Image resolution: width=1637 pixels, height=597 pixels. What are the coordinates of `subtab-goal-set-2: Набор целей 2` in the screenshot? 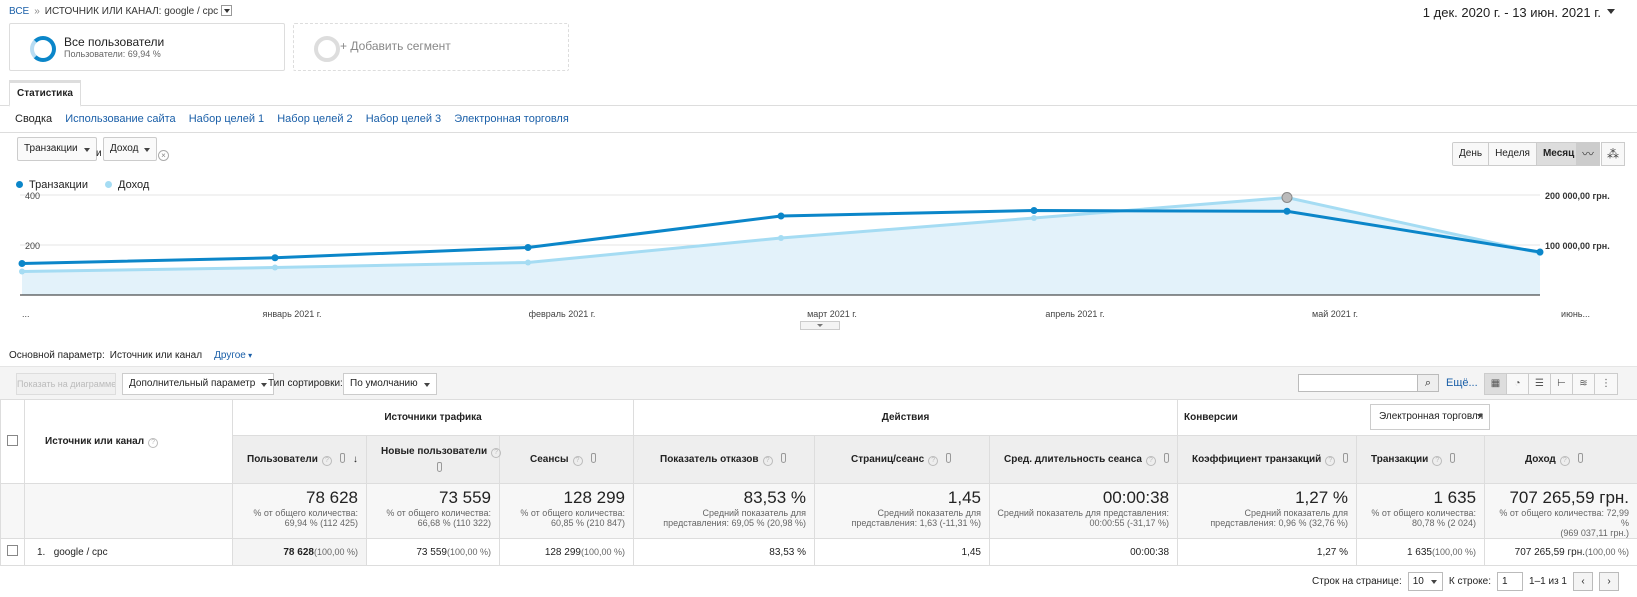 It's located at (315, 119).